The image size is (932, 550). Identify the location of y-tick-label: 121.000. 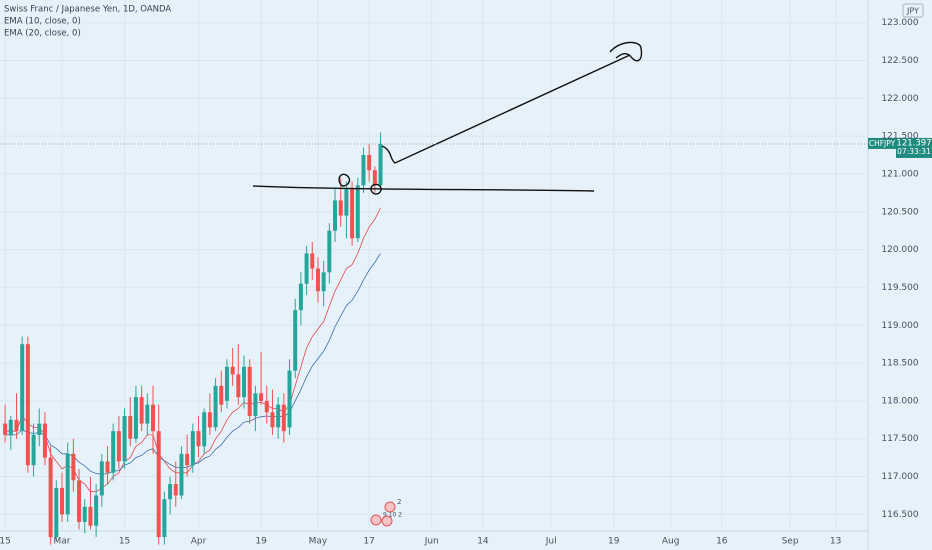
(899, 174).